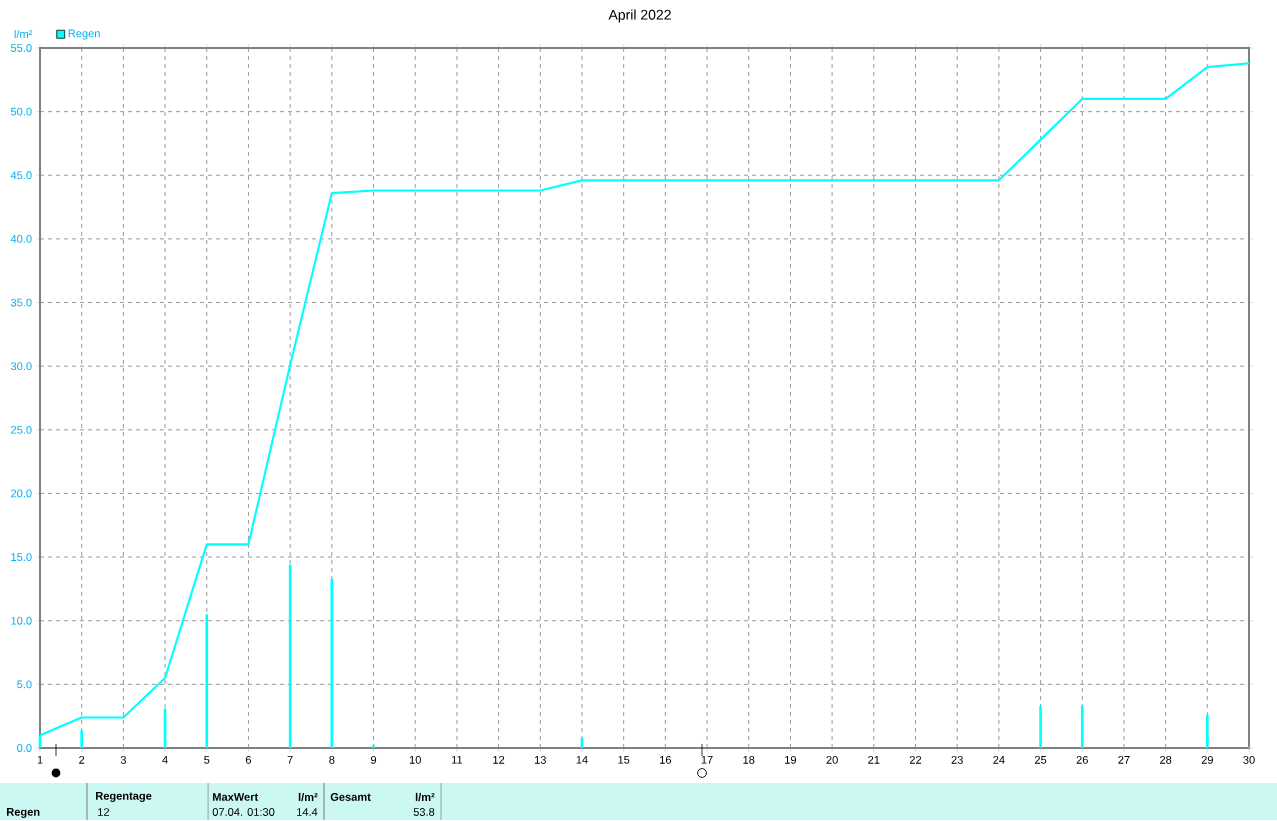  I want to click on x-tick-label: 19, so click(791, 760).